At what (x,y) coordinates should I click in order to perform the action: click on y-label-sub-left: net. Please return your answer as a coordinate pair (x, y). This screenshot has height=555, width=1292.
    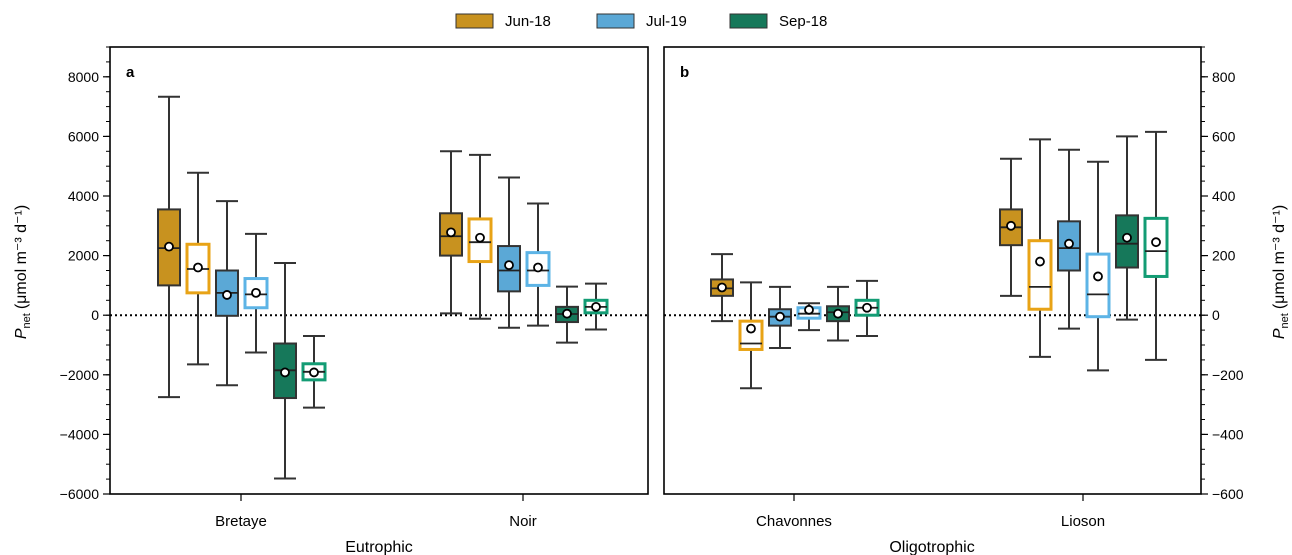
    Looking at the image, I should click on (27, 320).